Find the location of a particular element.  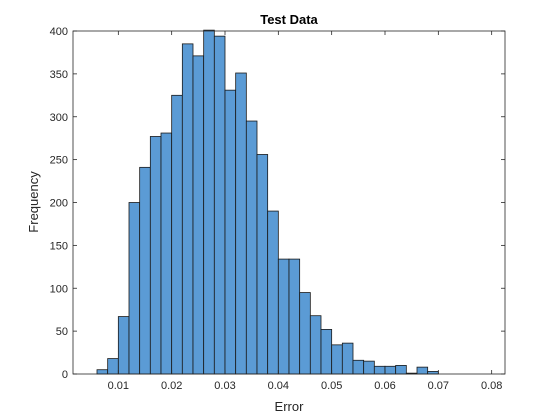

y-tick-label: 100 is located at coordinates (59, 289).